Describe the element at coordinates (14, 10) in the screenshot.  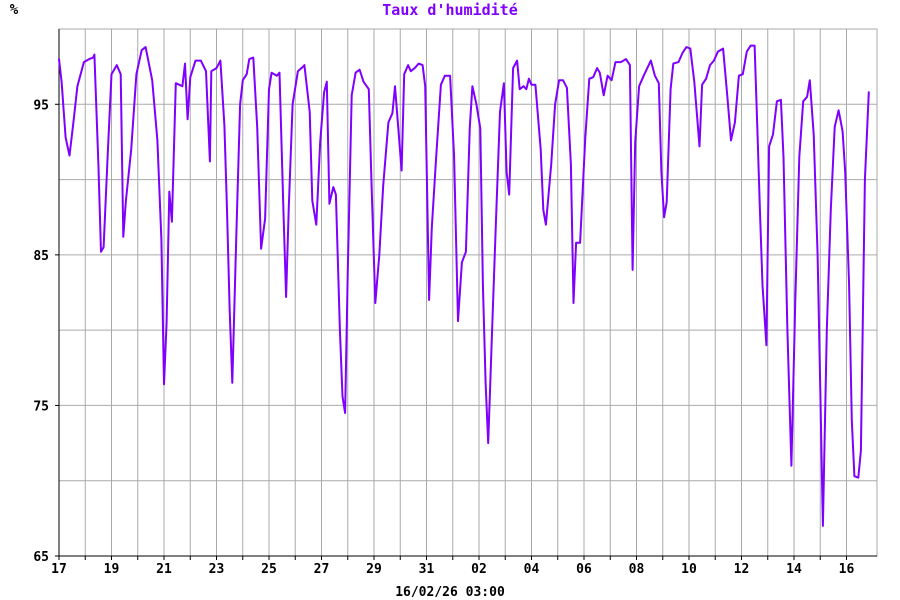
I see `y-axis-unit-label: %` at that location.